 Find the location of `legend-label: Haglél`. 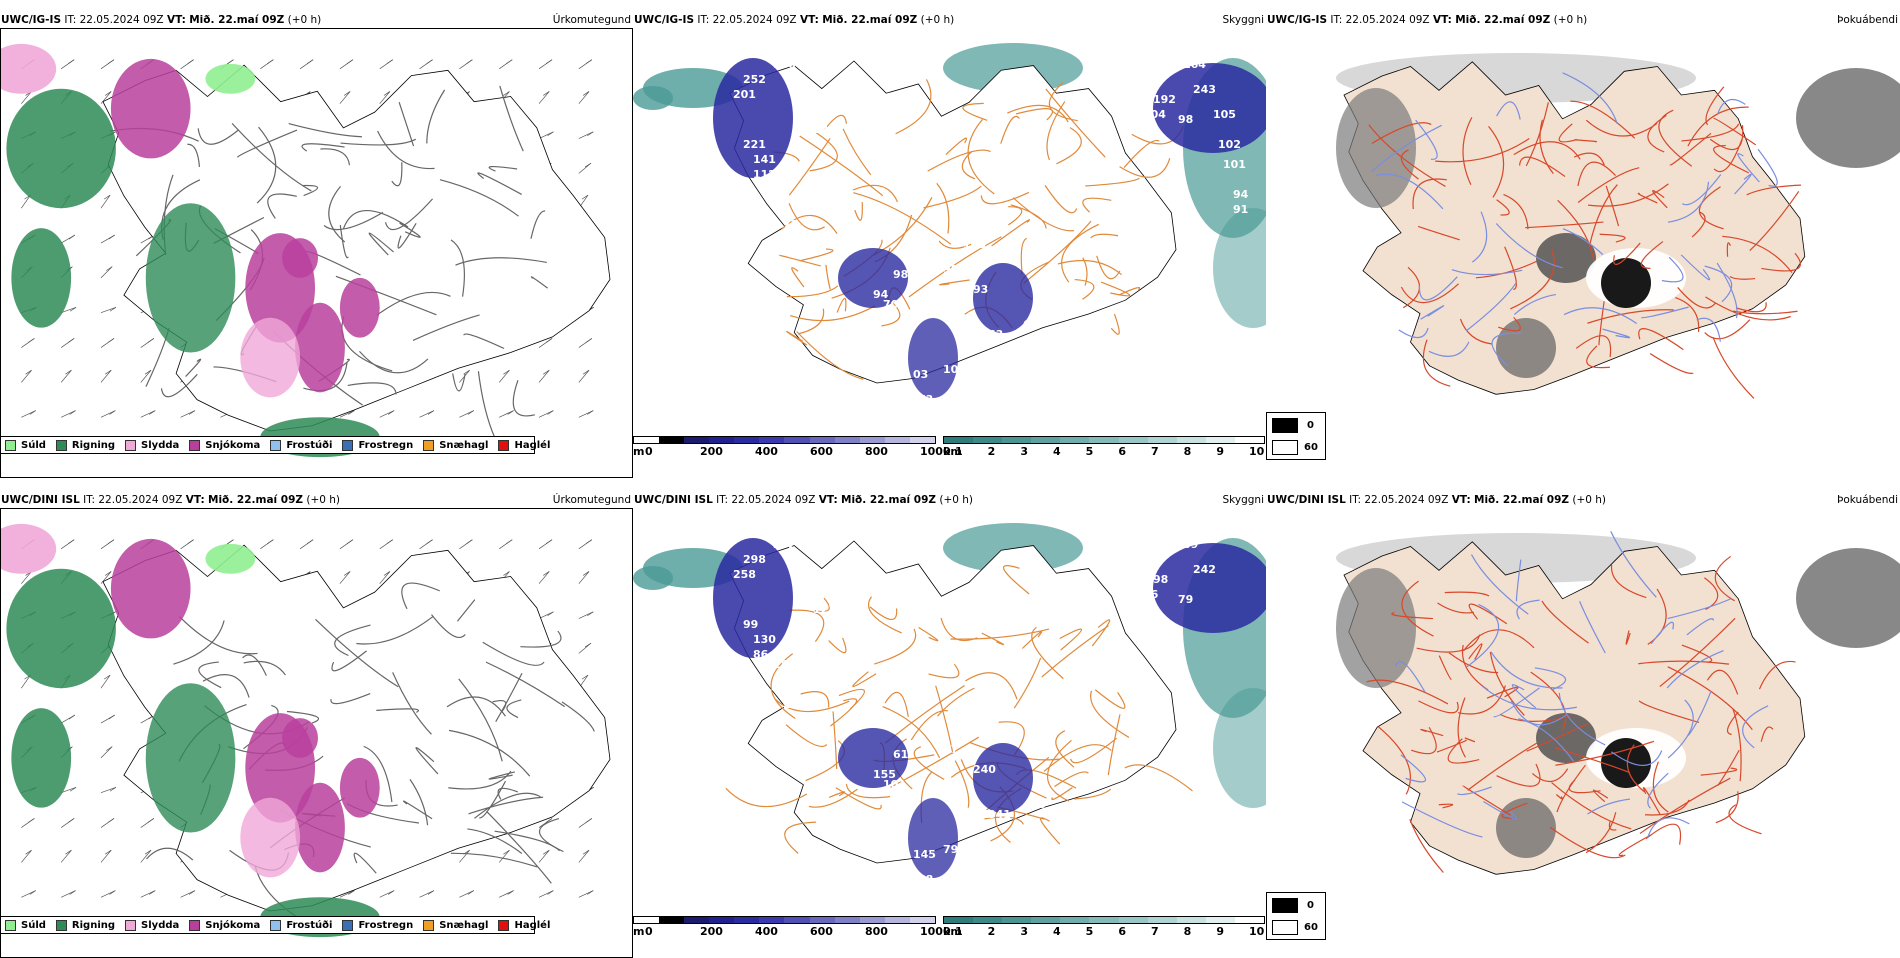

legend-label: Haglél is located at coordinates (532, 925).